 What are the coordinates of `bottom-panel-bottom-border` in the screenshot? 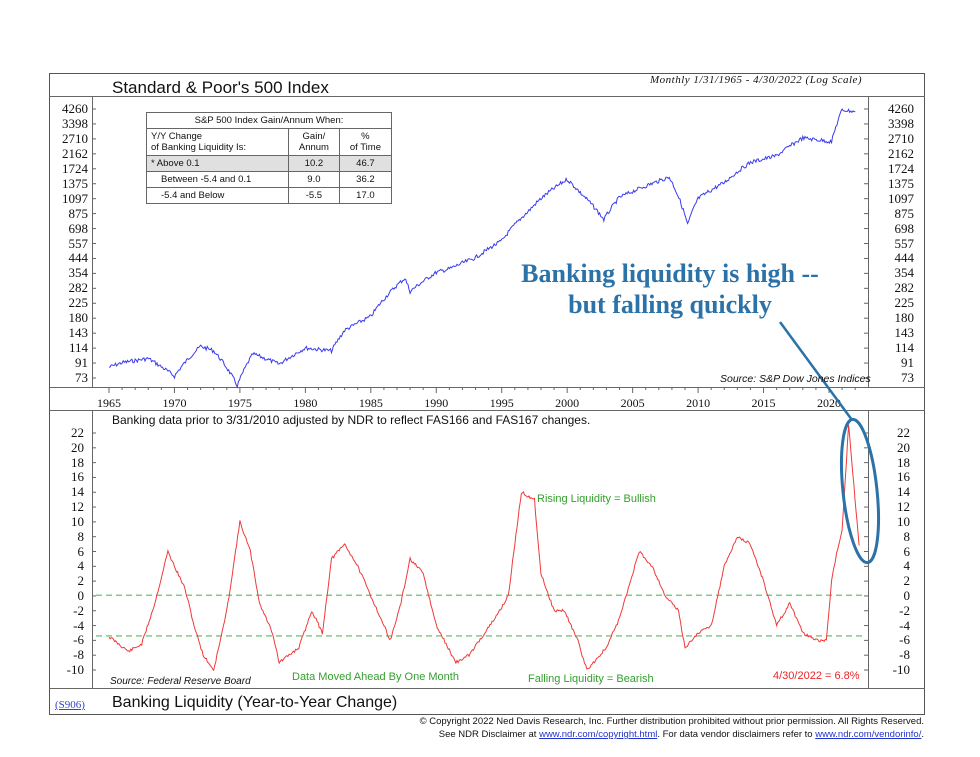 It's located at (487, 688).